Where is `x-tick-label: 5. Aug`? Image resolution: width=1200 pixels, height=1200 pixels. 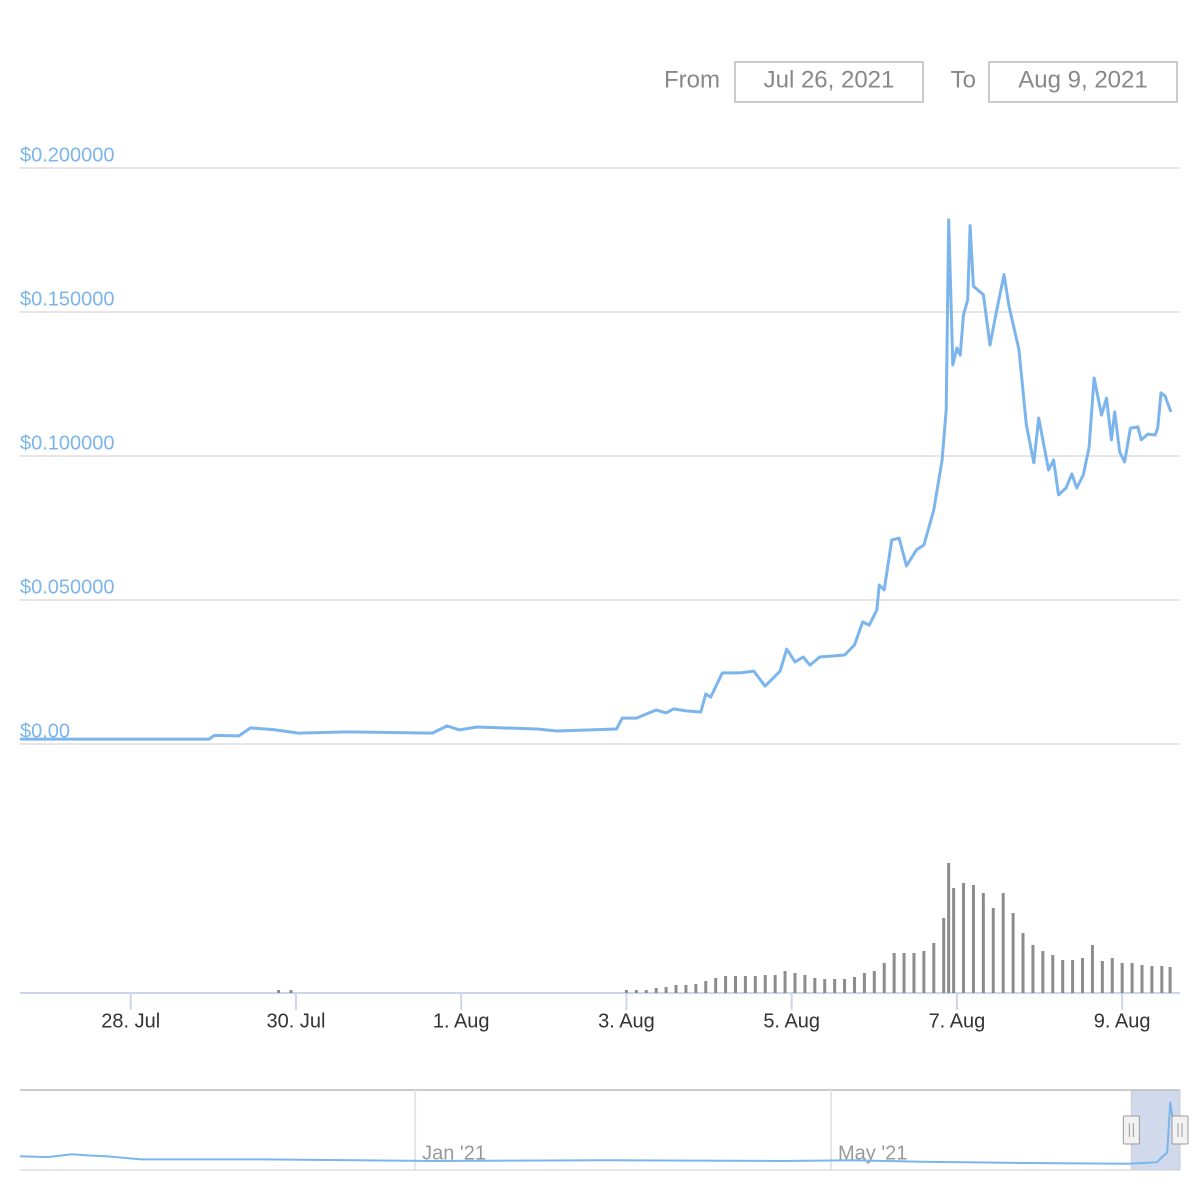 x-tick-label: 5. Aug is located at coordinates (791, 1021).